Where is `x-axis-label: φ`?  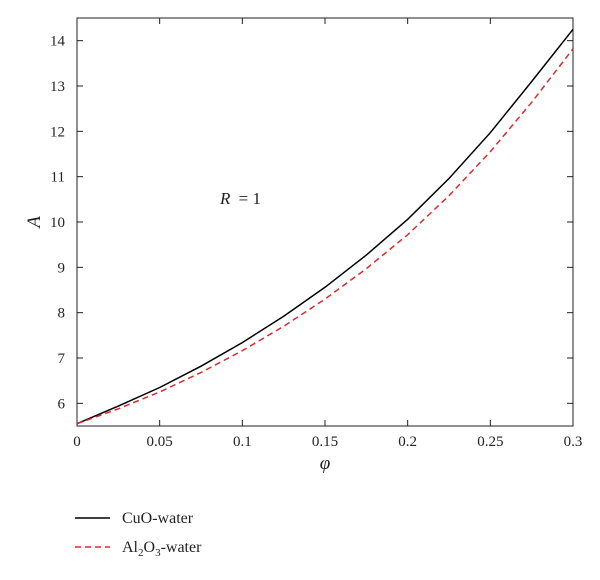 x-axis-label: φ is located at coordinates (325, 463).